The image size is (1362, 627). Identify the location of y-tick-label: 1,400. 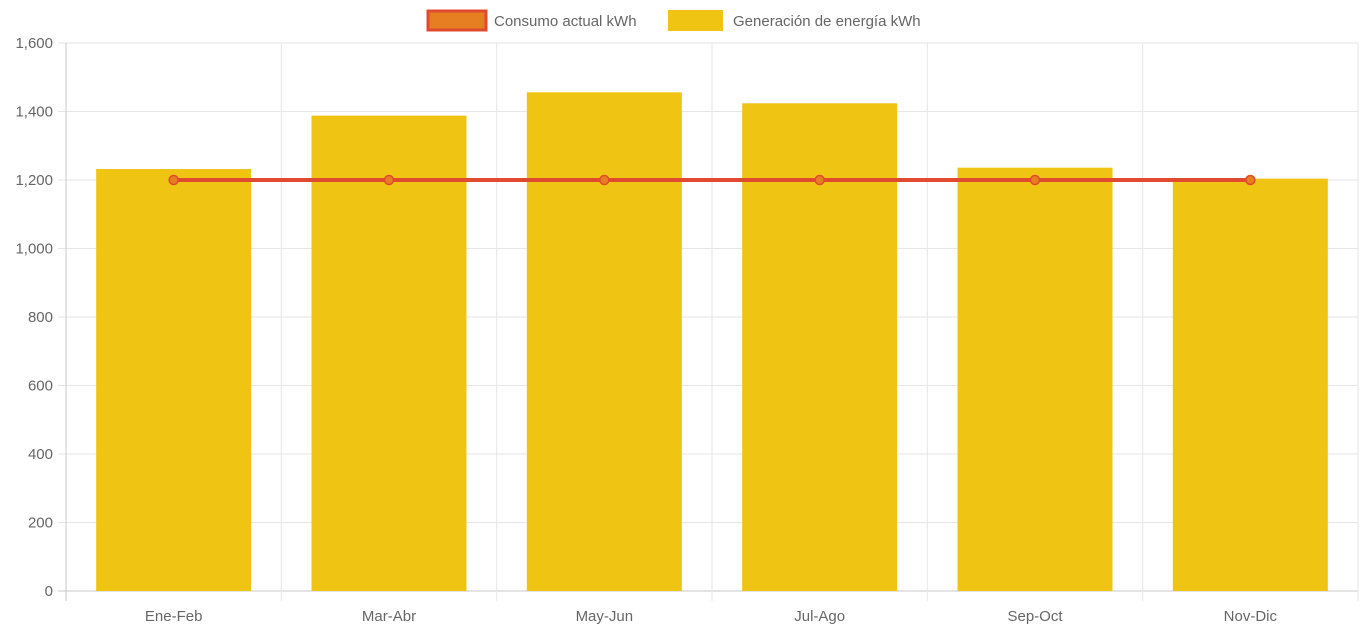
(34, 112).